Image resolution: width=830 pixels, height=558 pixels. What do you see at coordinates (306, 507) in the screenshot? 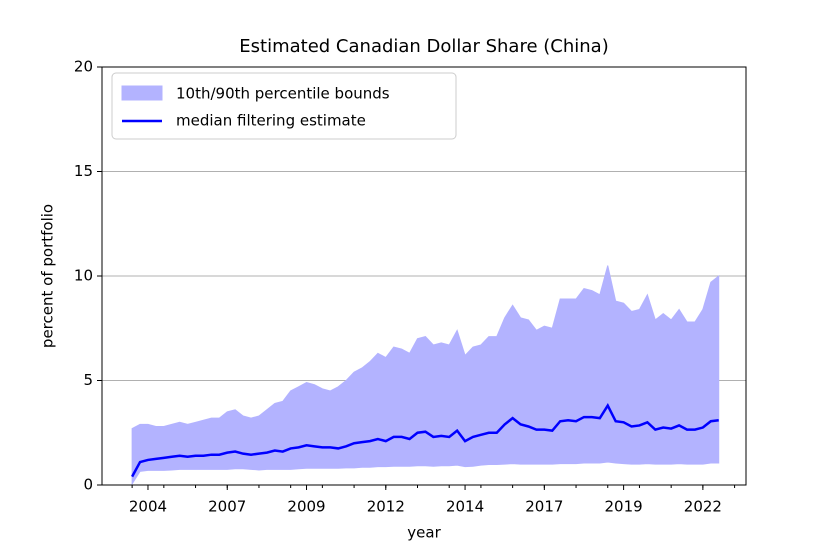
I see `x-tick-label: 2009` at bounding box center [306, 507].